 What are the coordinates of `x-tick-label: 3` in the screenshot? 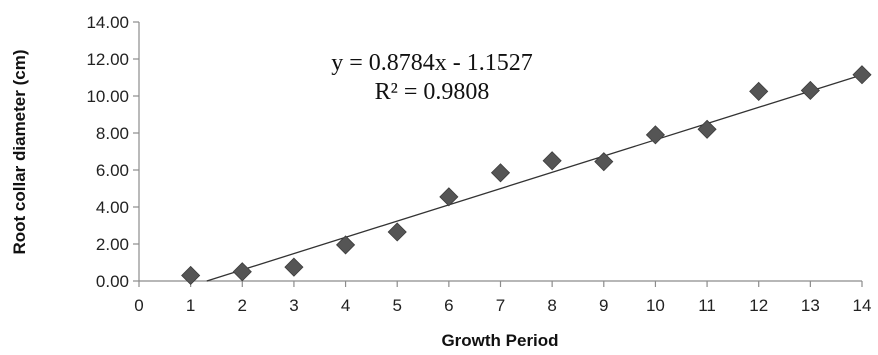 It's located at (293, 305).